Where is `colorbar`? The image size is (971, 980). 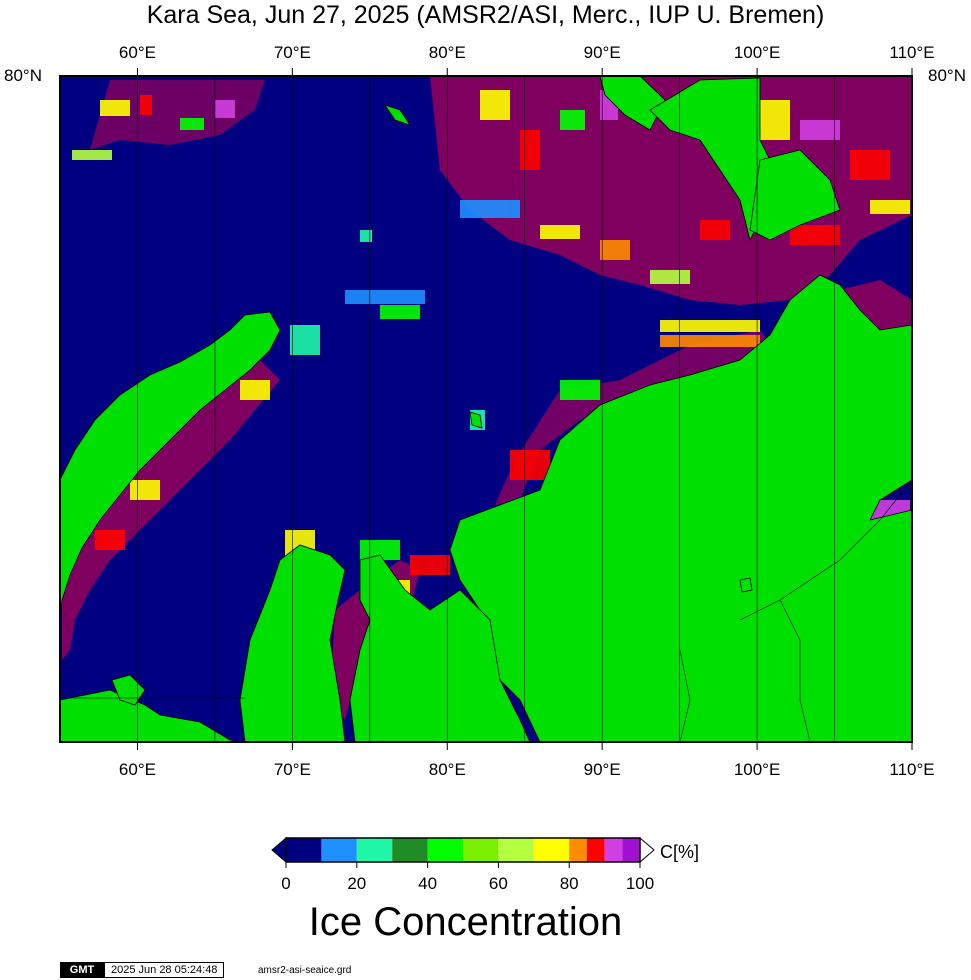 colorbar is located at coordinates (463, 852).